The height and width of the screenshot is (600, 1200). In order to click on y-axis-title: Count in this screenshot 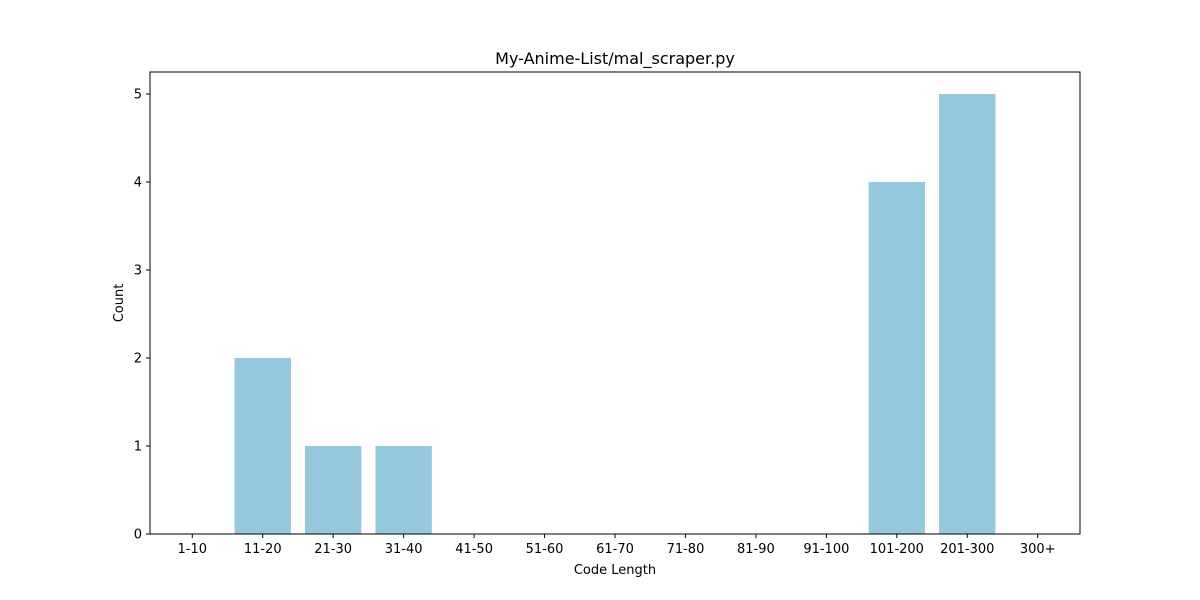, I will do `click(119, 303)`.